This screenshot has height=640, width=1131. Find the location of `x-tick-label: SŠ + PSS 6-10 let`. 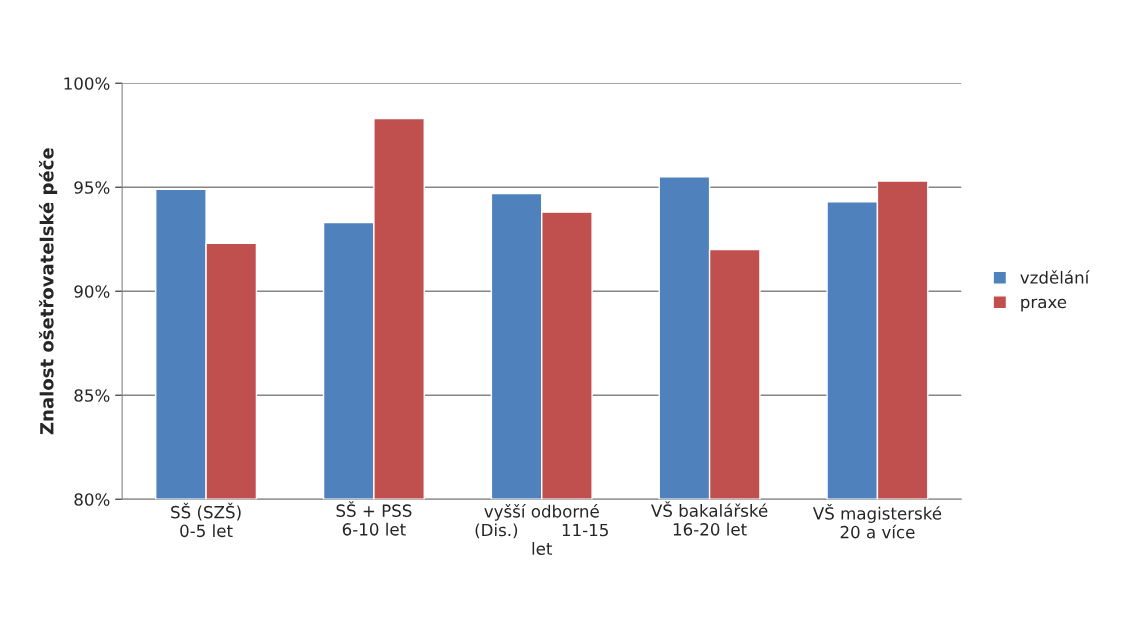

x-tick-label: SŠ + PSS 6-10 let is located at coordinates (374, 518).